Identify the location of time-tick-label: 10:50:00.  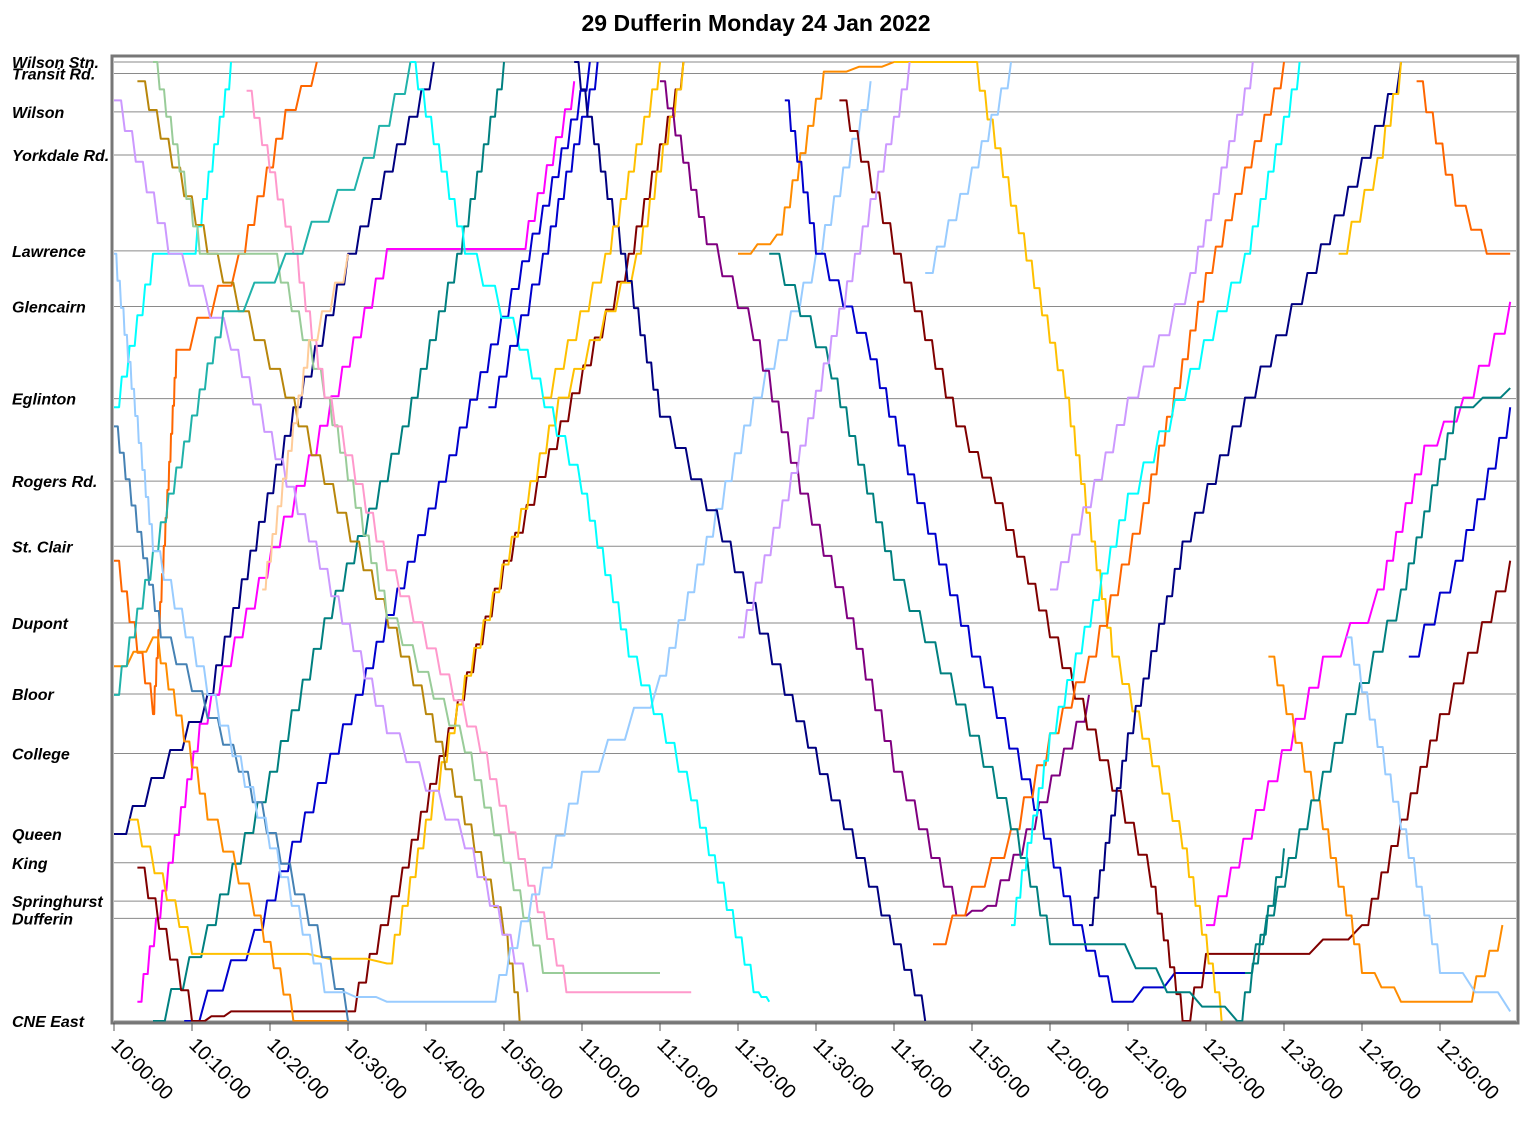
(531, 1069).